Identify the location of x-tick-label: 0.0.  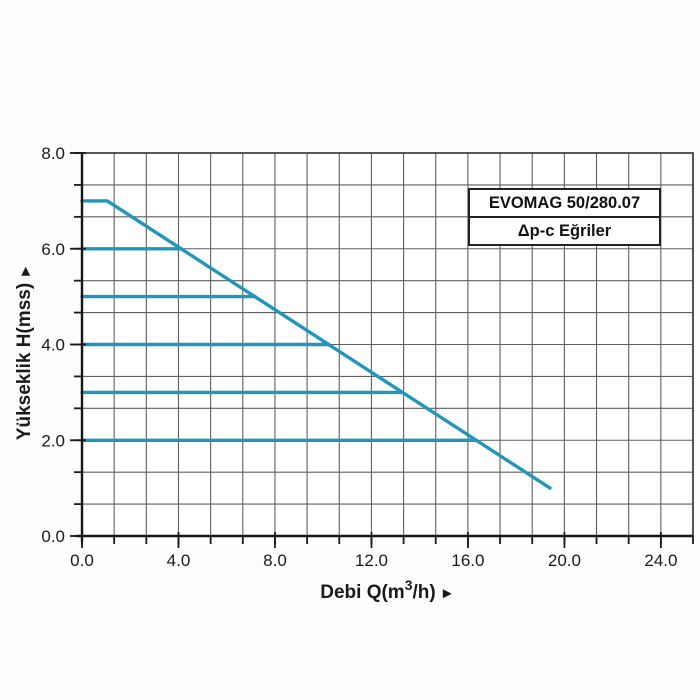
(82, 560).